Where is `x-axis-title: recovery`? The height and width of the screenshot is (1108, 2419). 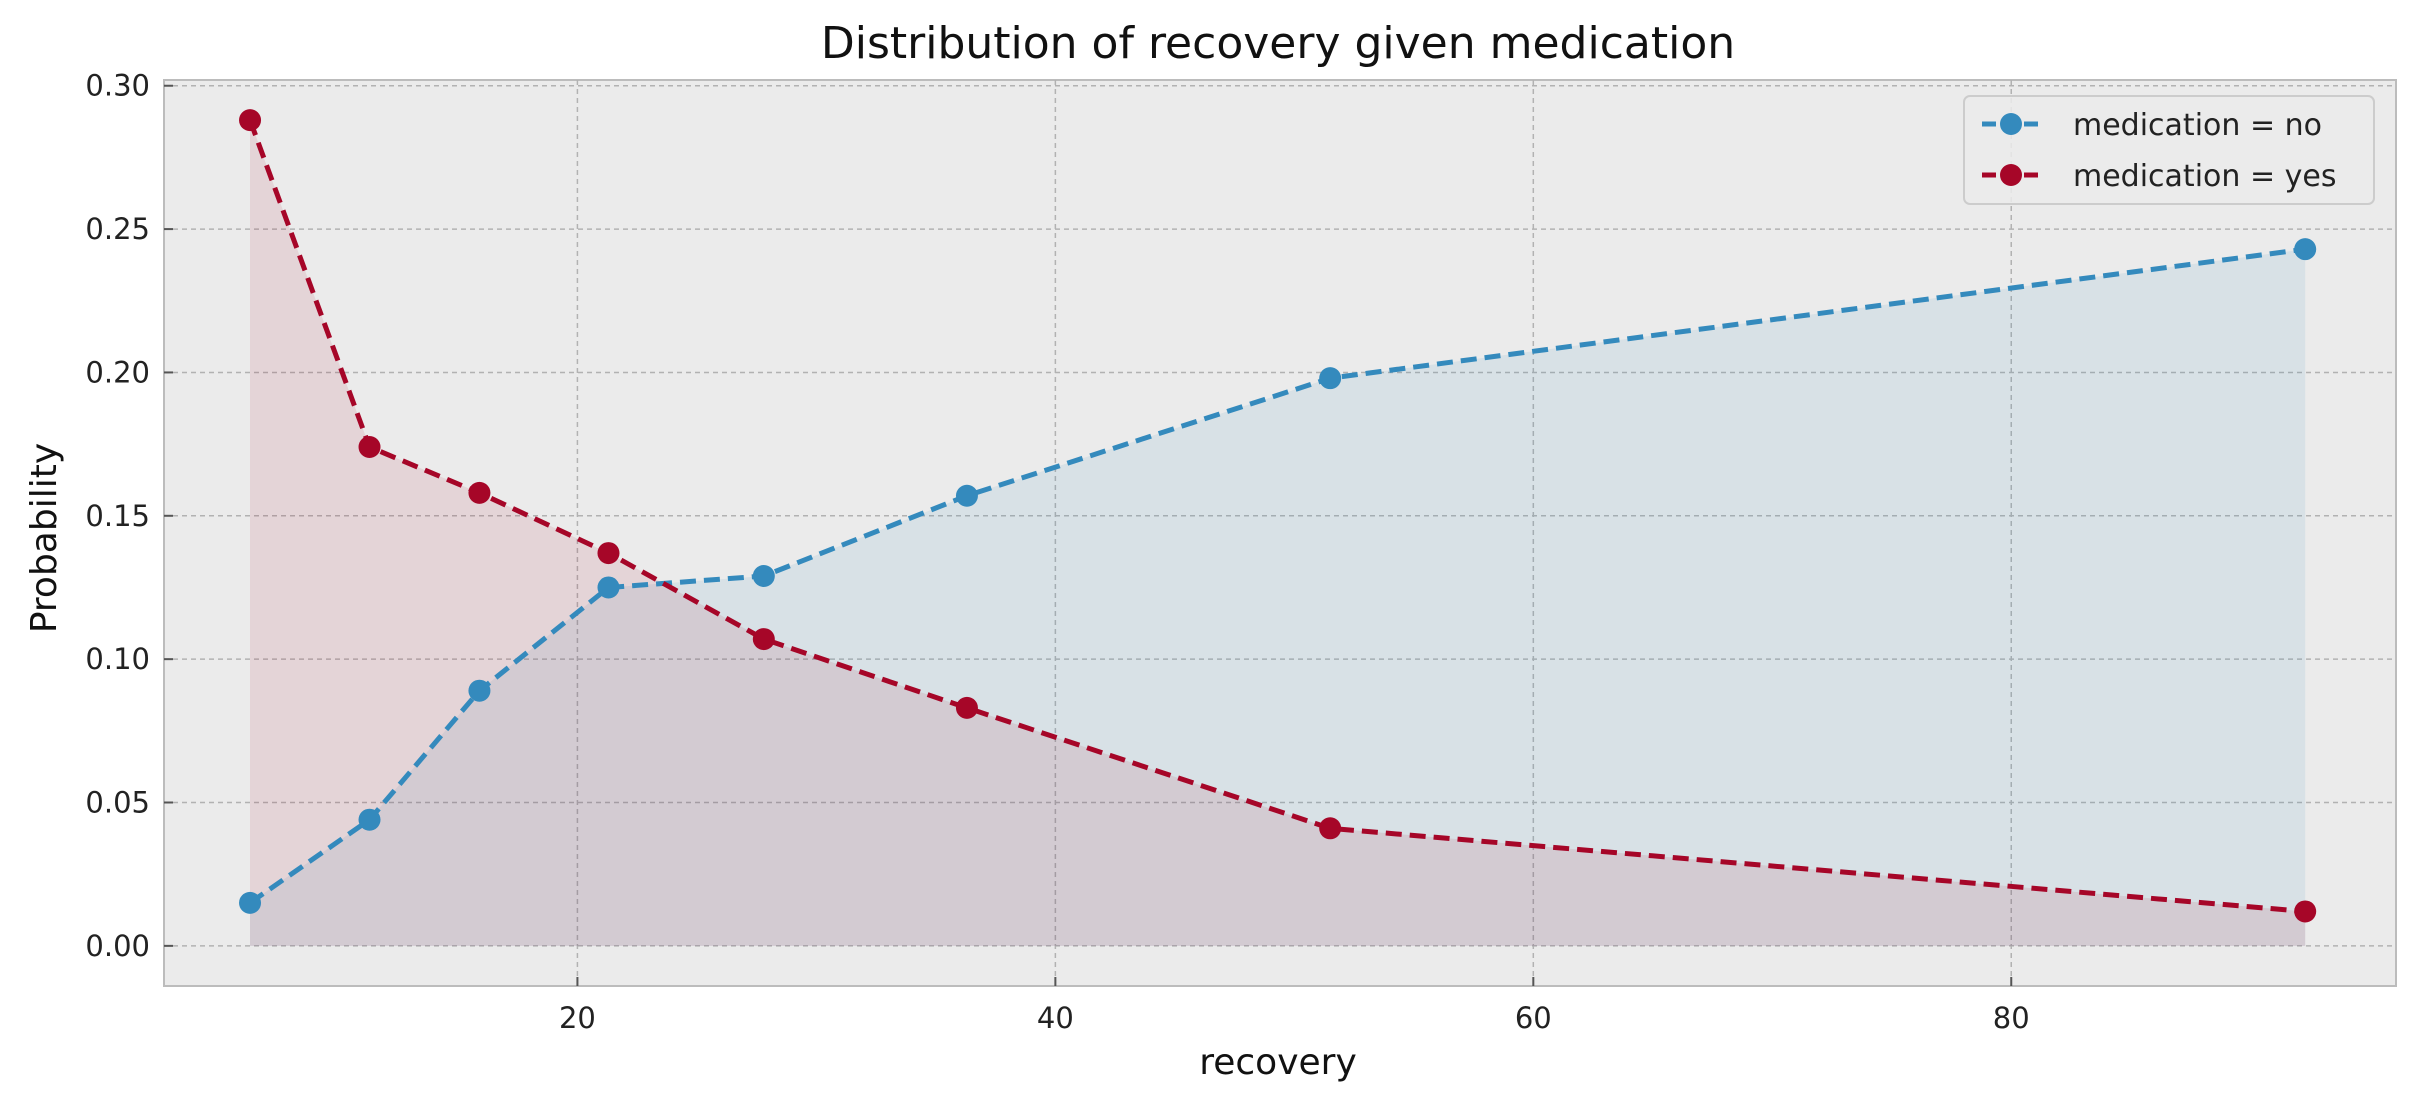
x-axis-title: recovery is located at coordinates (1278, 1062).